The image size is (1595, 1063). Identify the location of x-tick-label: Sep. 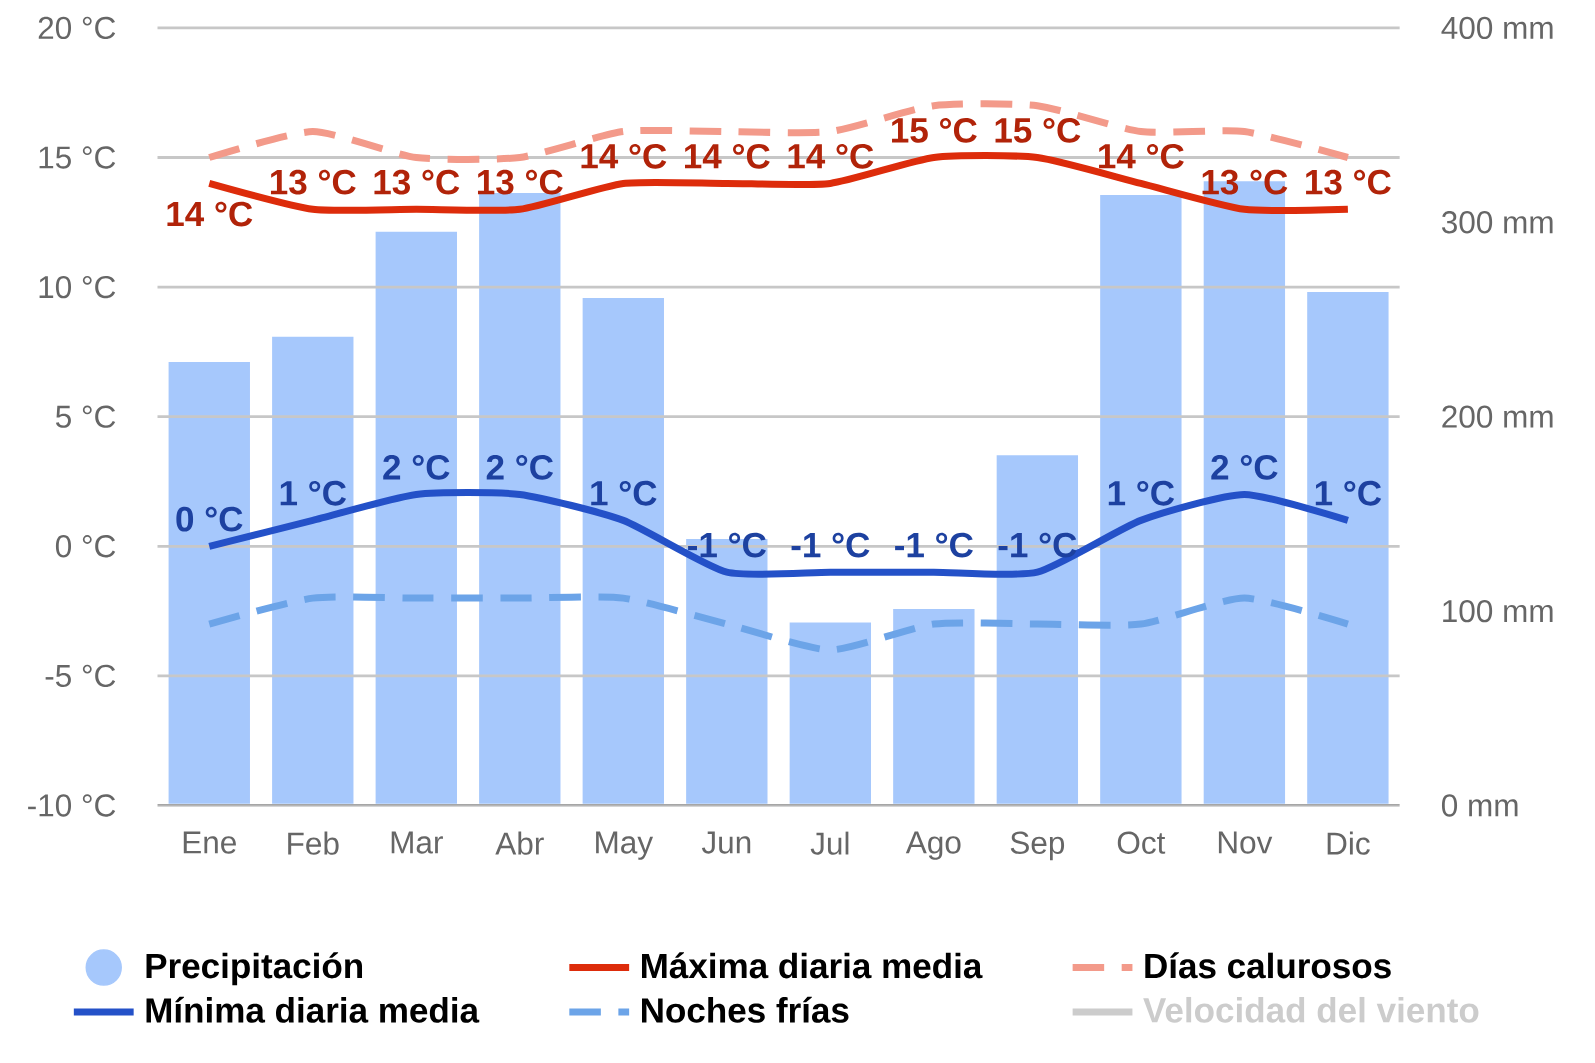
(1037, 846).